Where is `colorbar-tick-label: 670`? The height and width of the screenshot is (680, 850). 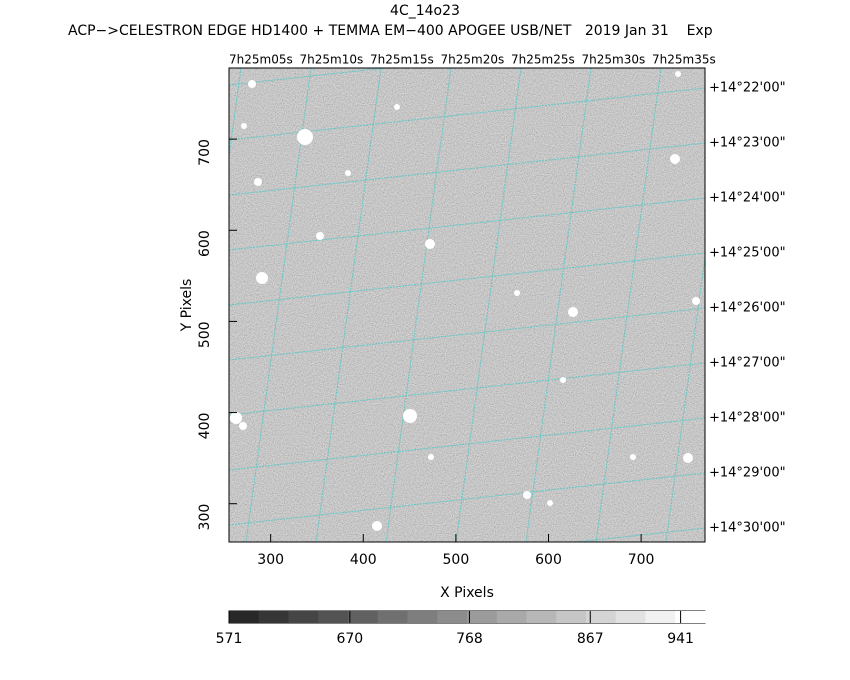 colorbar-tick-label: 670 is located at coordinates (349, 639).